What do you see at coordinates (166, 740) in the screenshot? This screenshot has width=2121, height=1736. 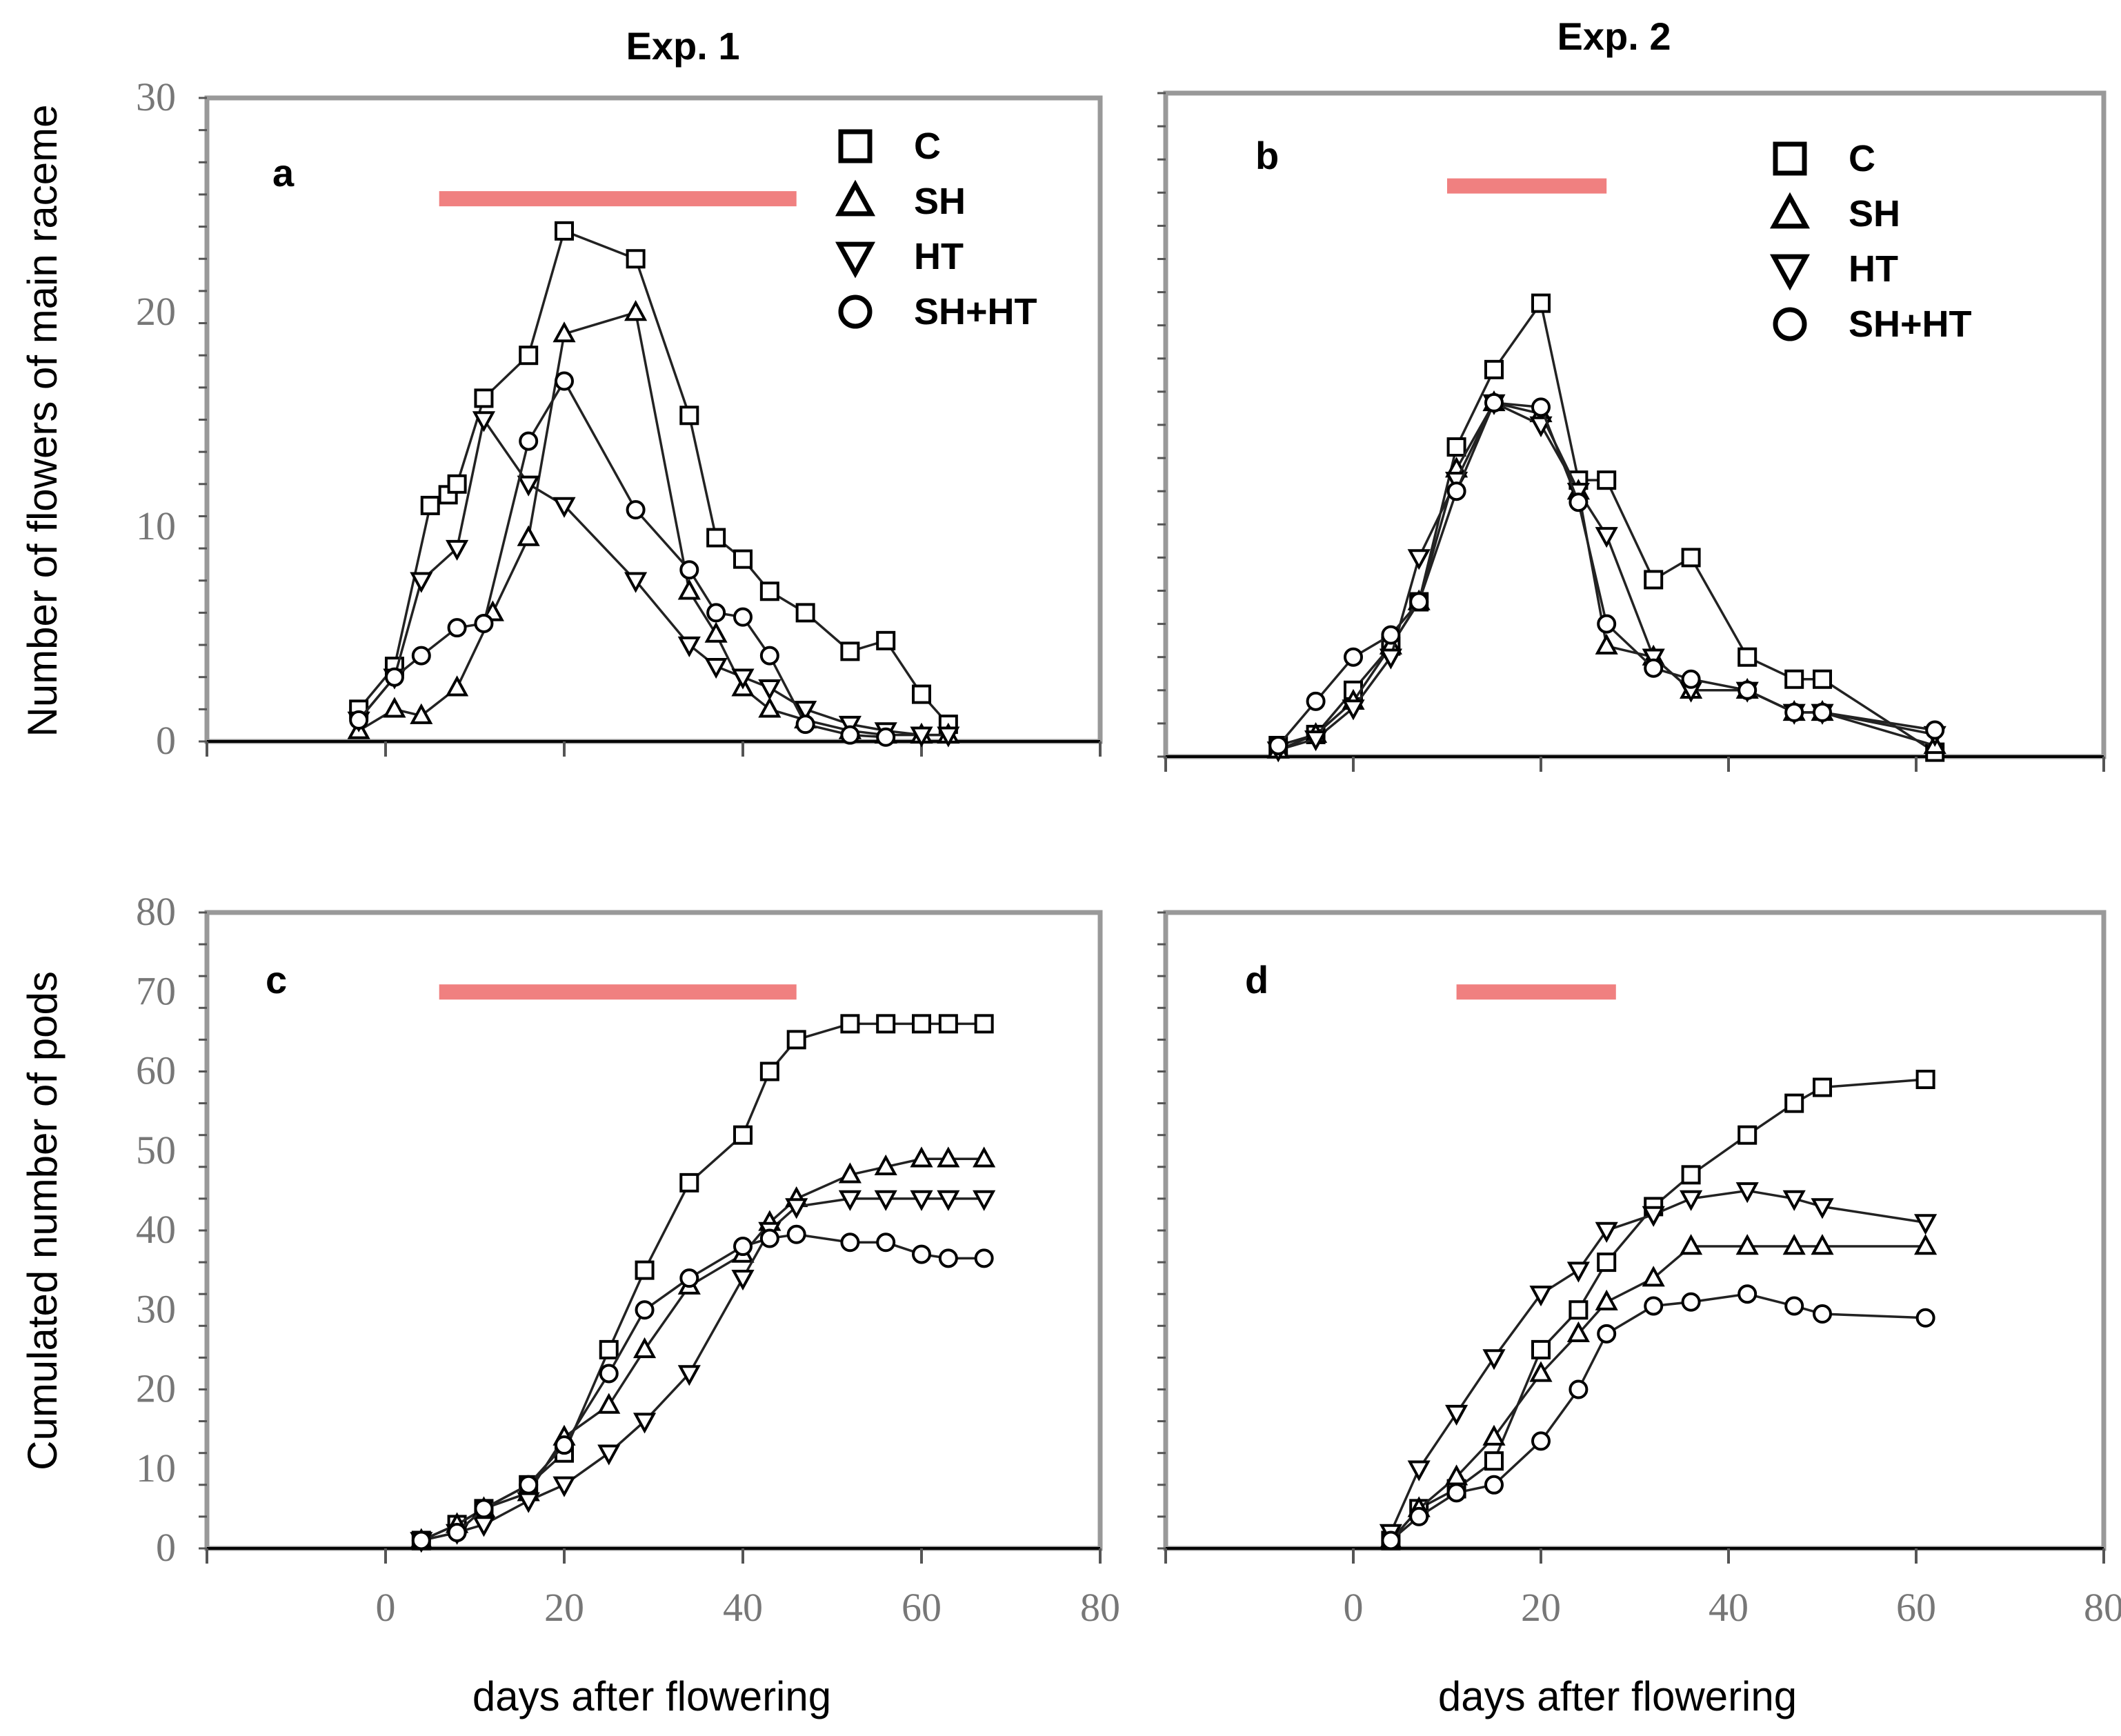 I see `y-tick-label: 0` at bounding box center [166, 740].